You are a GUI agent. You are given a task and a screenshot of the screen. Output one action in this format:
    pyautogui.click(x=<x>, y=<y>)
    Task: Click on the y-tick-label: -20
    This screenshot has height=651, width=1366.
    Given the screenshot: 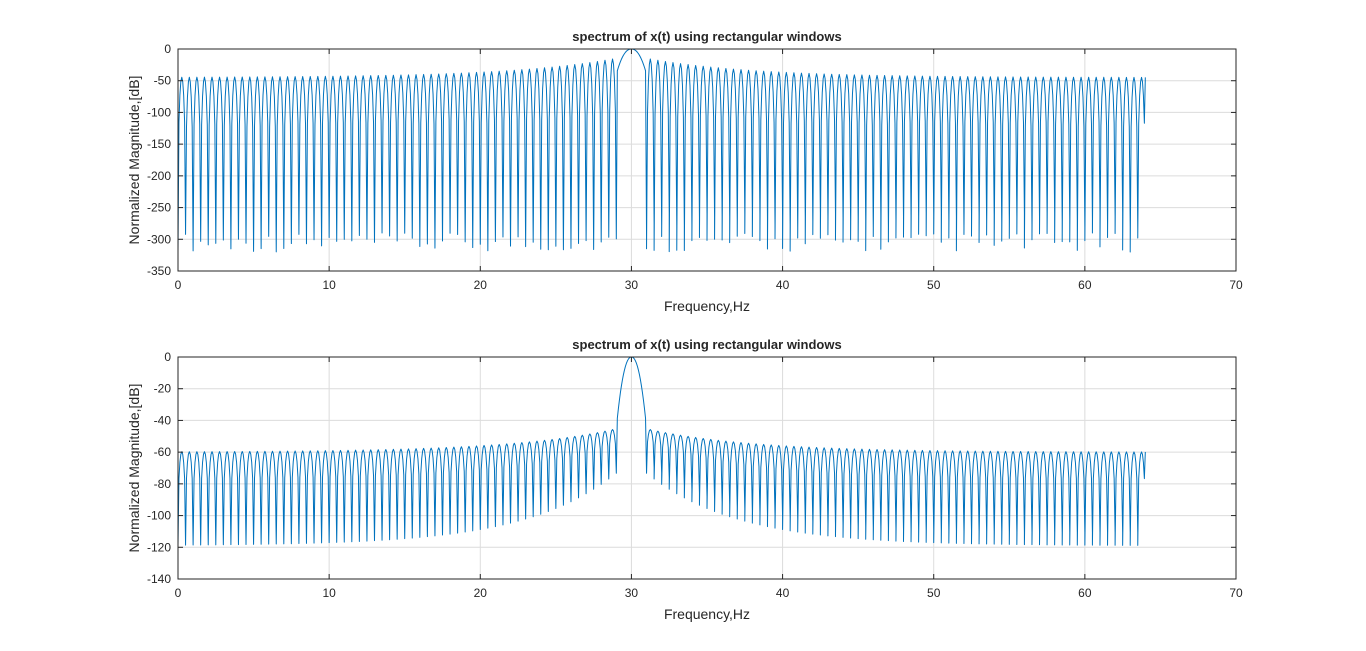 What is the action you would take?
    pyautogui.click(x=163, y=389)
    